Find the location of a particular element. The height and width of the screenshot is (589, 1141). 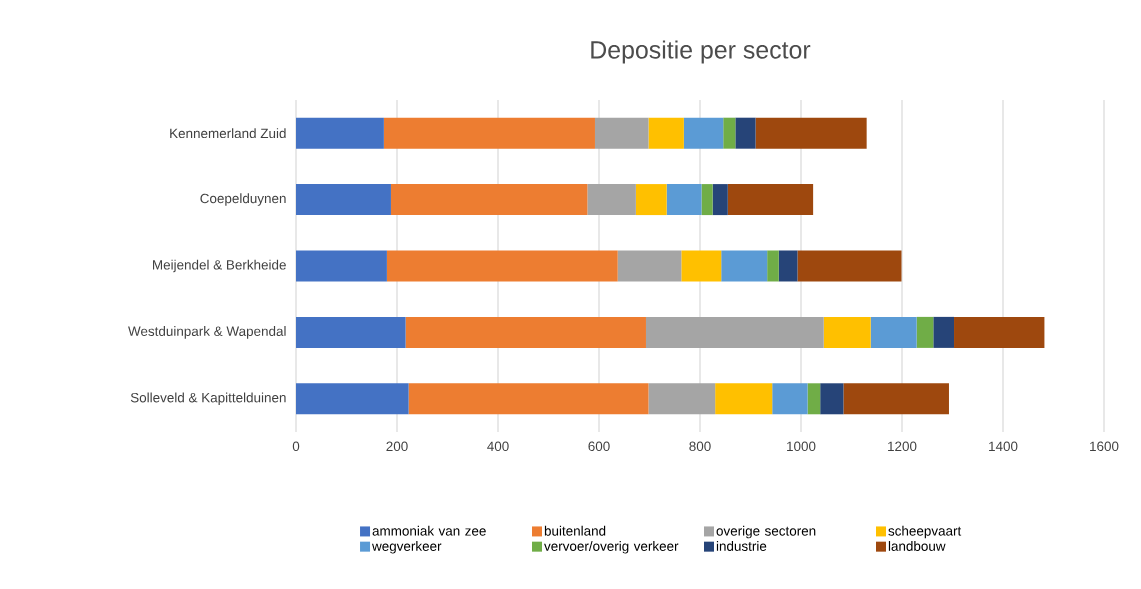

x-tick-label: 1200 is located at coordinates (902, 446).